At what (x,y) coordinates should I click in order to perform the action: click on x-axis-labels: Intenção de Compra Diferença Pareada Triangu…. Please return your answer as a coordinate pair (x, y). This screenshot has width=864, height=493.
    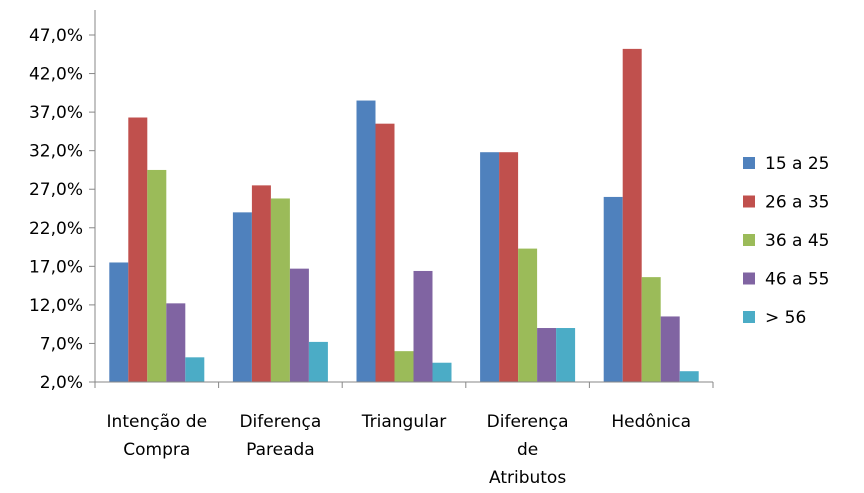
    Looking at the image, I should click on (399, 450).